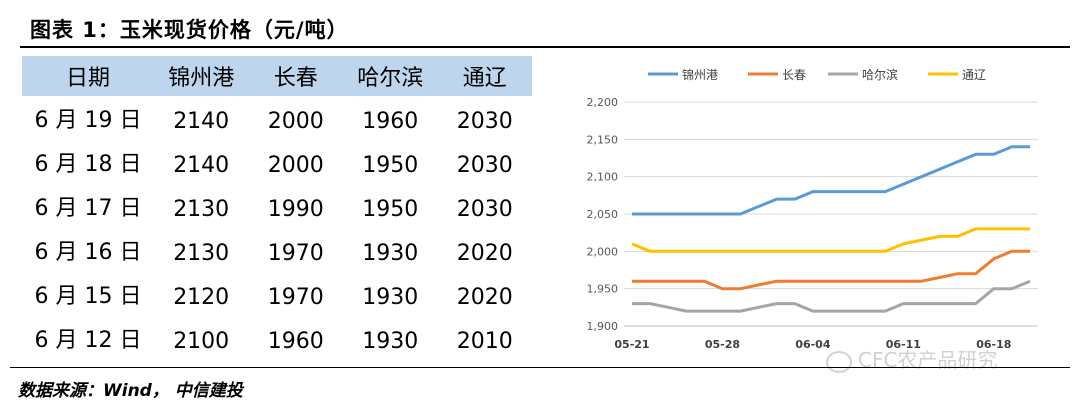 This screenshot has width=1080, height=412. I want to click on cell-date: 6 月 12 日, so click(88, 340).